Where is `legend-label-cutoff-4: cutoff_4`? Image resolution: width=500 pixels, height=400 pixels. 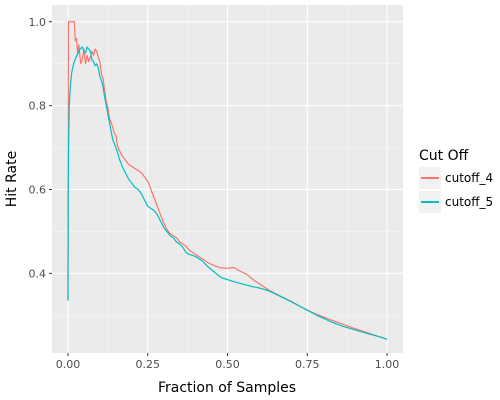
legend-label-cutoff-4: cutoff_4 is located at coordinates (469, 178).